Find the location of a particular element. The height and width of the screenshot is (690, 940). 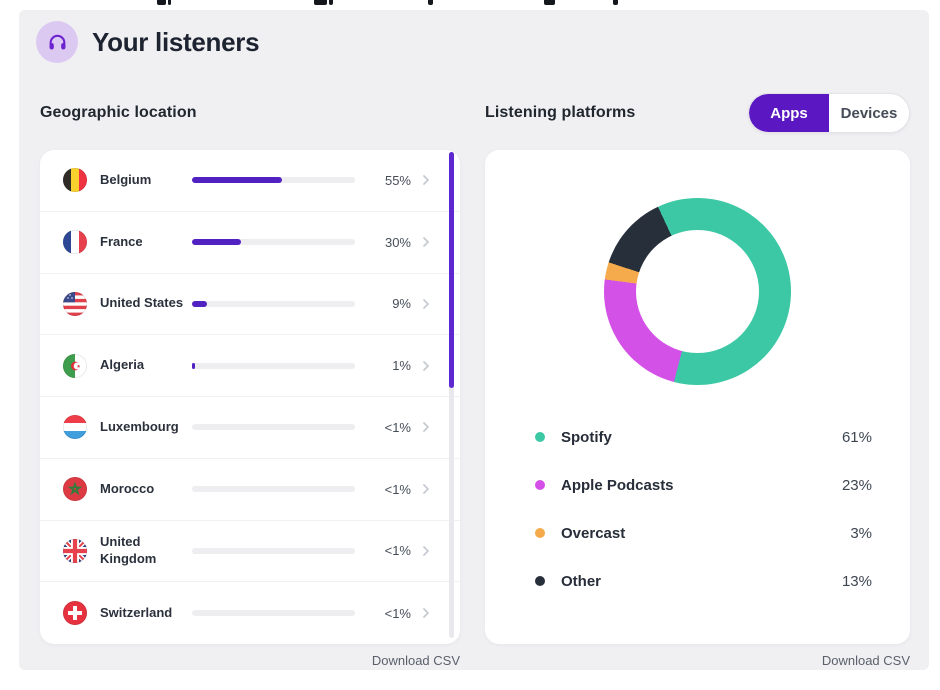

country-name: United States is located at coordinates (142, 303).